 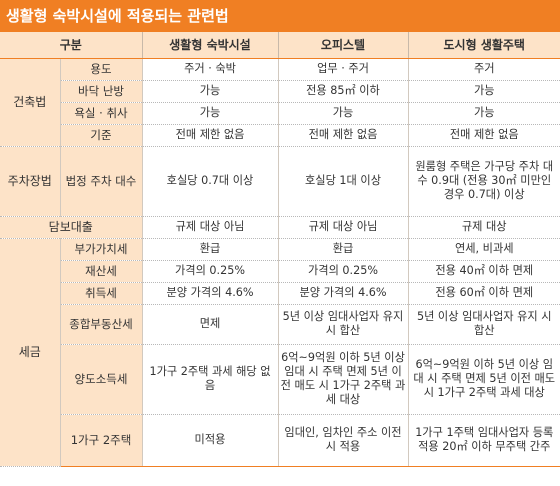 I want to click on header-residence-hotel: 생활형 숙박시설, so click(x=210, y=45).